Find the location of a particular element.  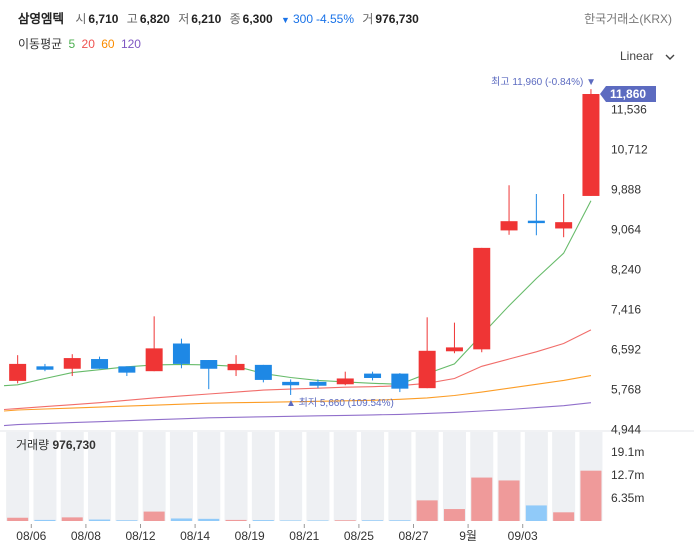

volume-legend-value: 976,730 is located at coordinates (74, 445).